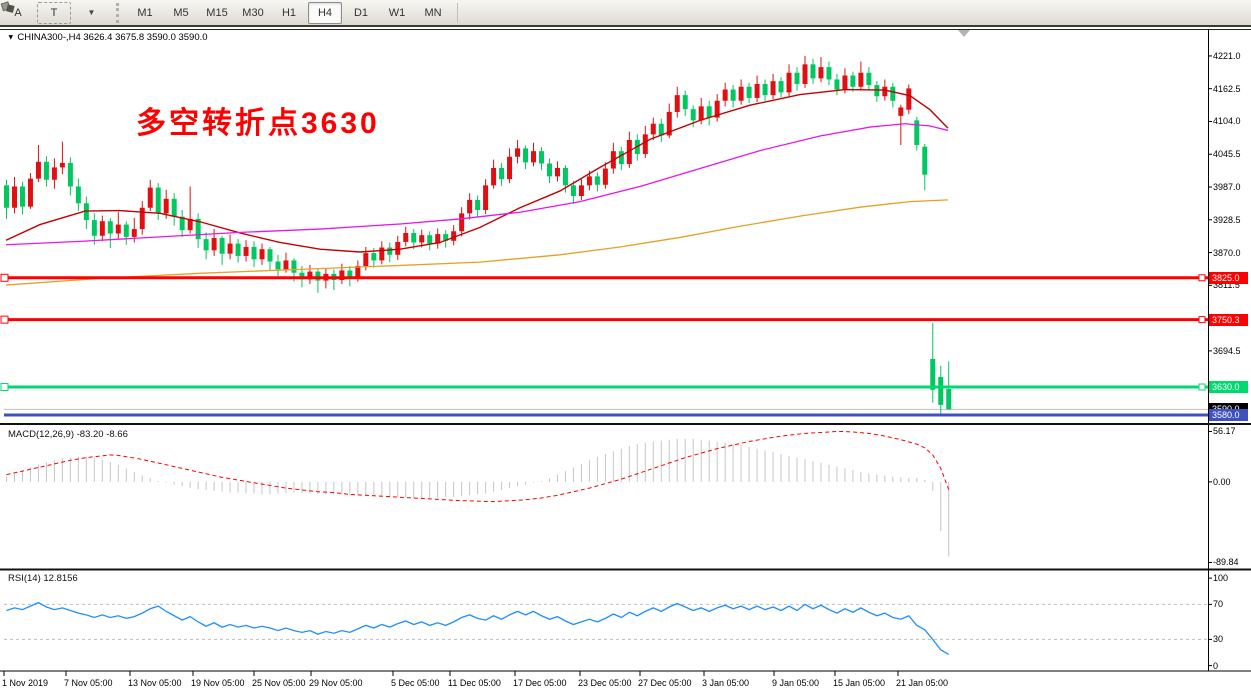 Image resolution: width=1251 pixels, height=695 pixels. I want to click on time-axis-label: 7 Nov 05:00, so click(88, 683).